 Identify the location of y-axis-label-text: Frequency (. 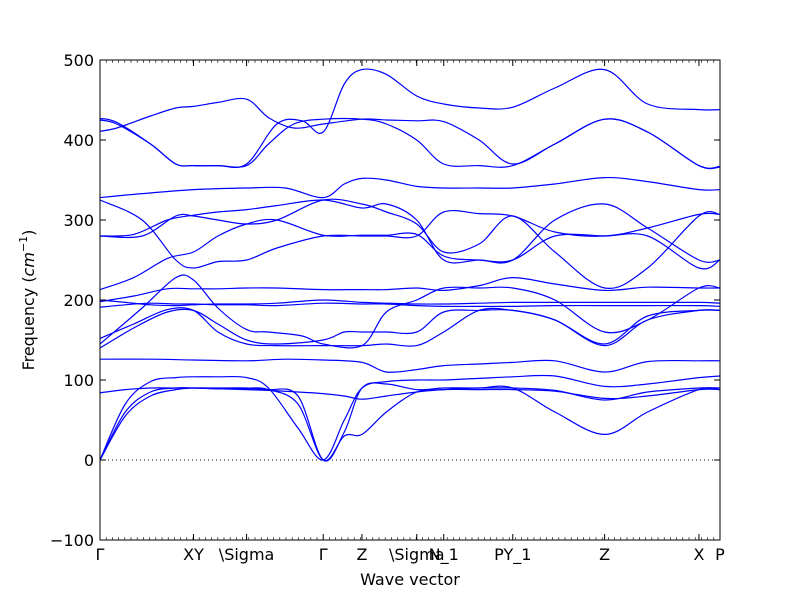
(28, 323).